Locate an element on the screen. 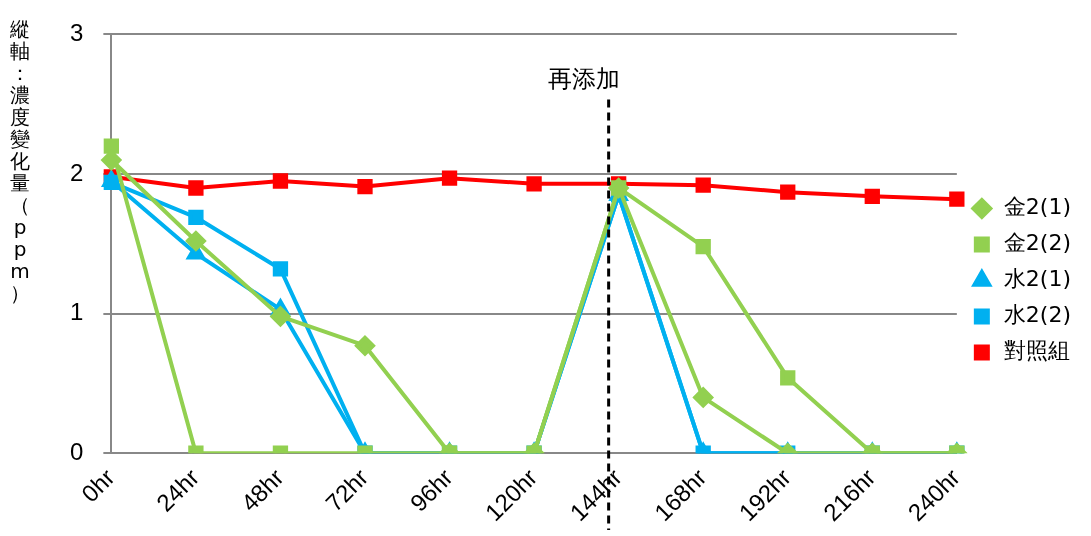 This screenshot has width=1091, height=536. y-tick-label: 1 is located at coordinates (76, 312).